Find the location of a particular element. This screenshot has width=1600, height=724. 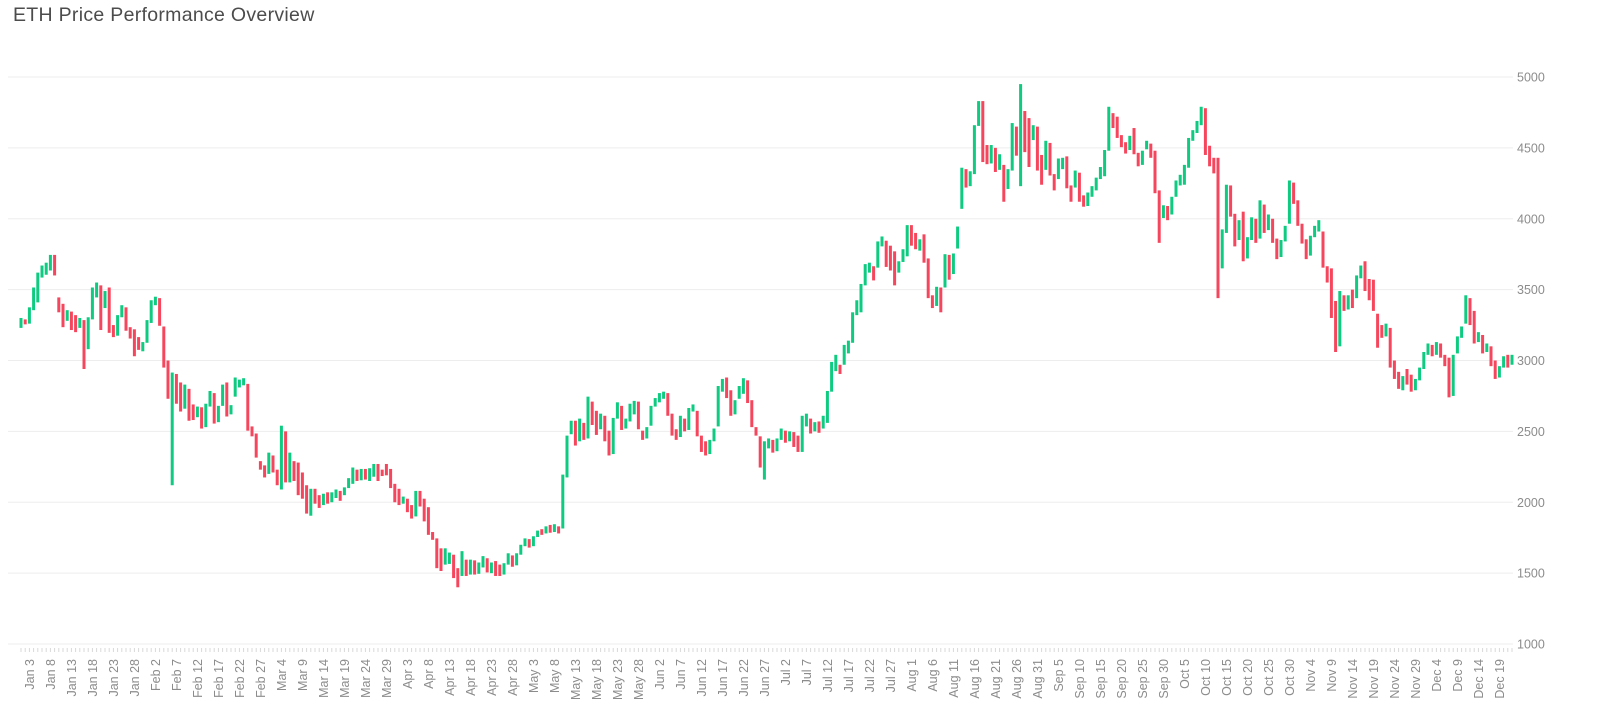

x-axis-tick-label: Dec 19 is located at coordinates (1500, 679).